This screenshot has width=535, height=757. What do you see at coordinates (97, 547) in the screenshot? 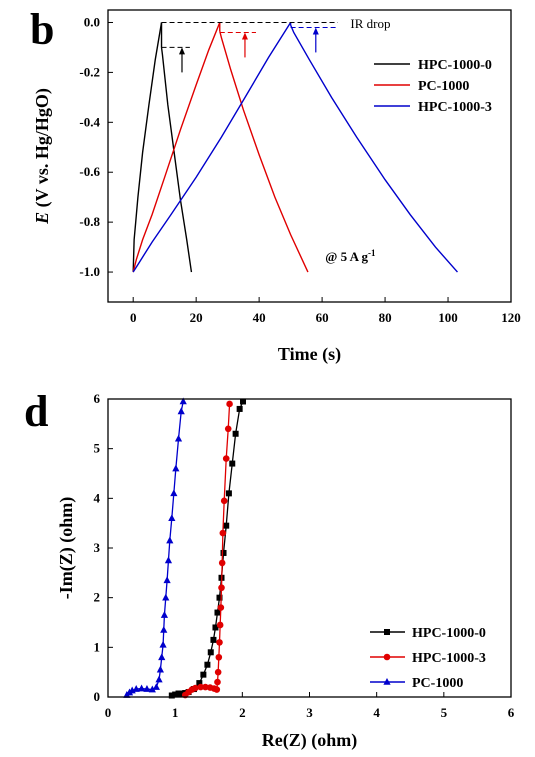
I see `y-tick-label: 3` at bounding box center [97, 547].